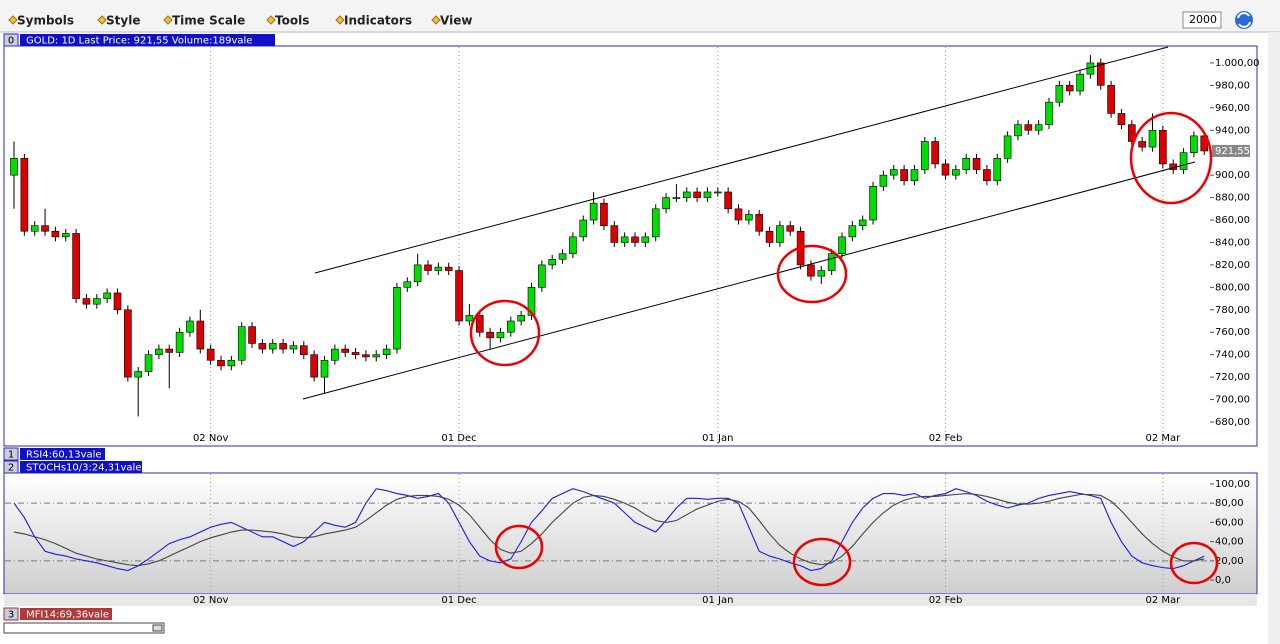  What do you see at coordinates (1232, 355) in the screenshot?
I see `y-tick-label: 740,00` at bounding box center [1232, 355].